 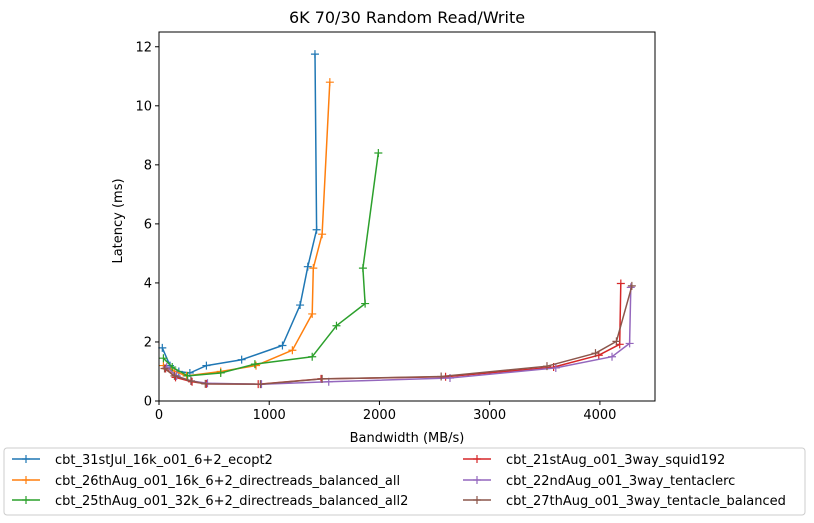 I want to click on legend-entry: cbt_31stJul_16k_o01_6+2_ecopt2, so click(x=142, y=460).